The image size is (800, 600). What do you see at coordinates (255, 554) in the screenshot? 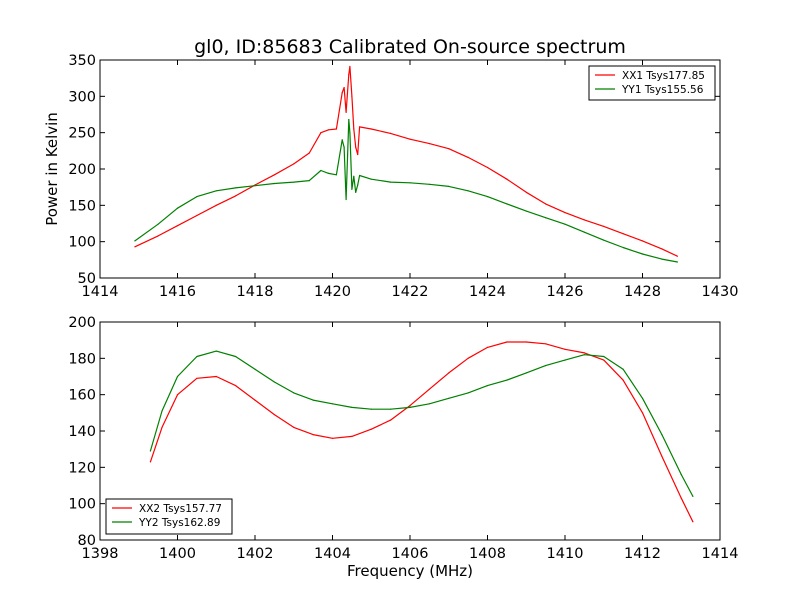
I see `bottom-x-tick-label: 1402` at bounding box center [255, 554].